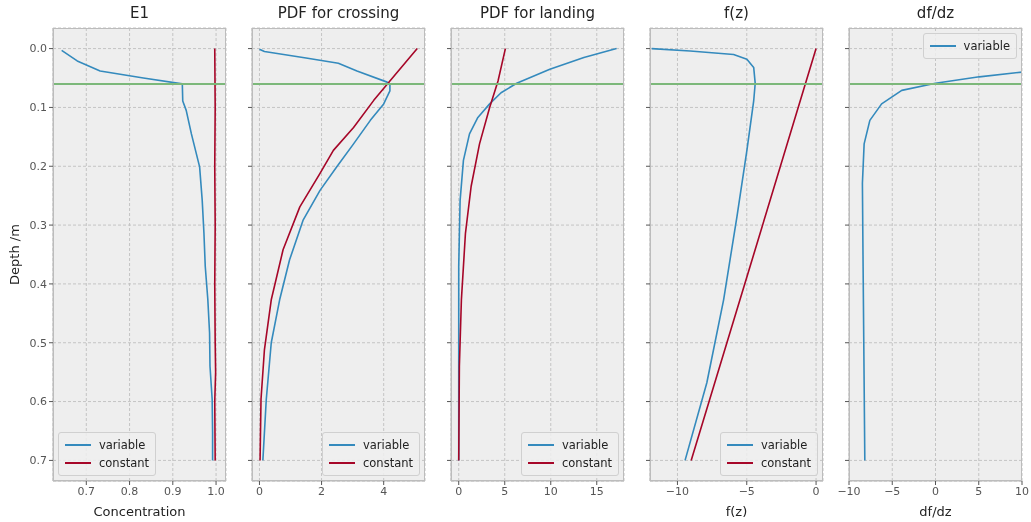  Describe the element at coordinates (38, 225) in the screenshot. I see `y-tick-label: 0.3` at that location.